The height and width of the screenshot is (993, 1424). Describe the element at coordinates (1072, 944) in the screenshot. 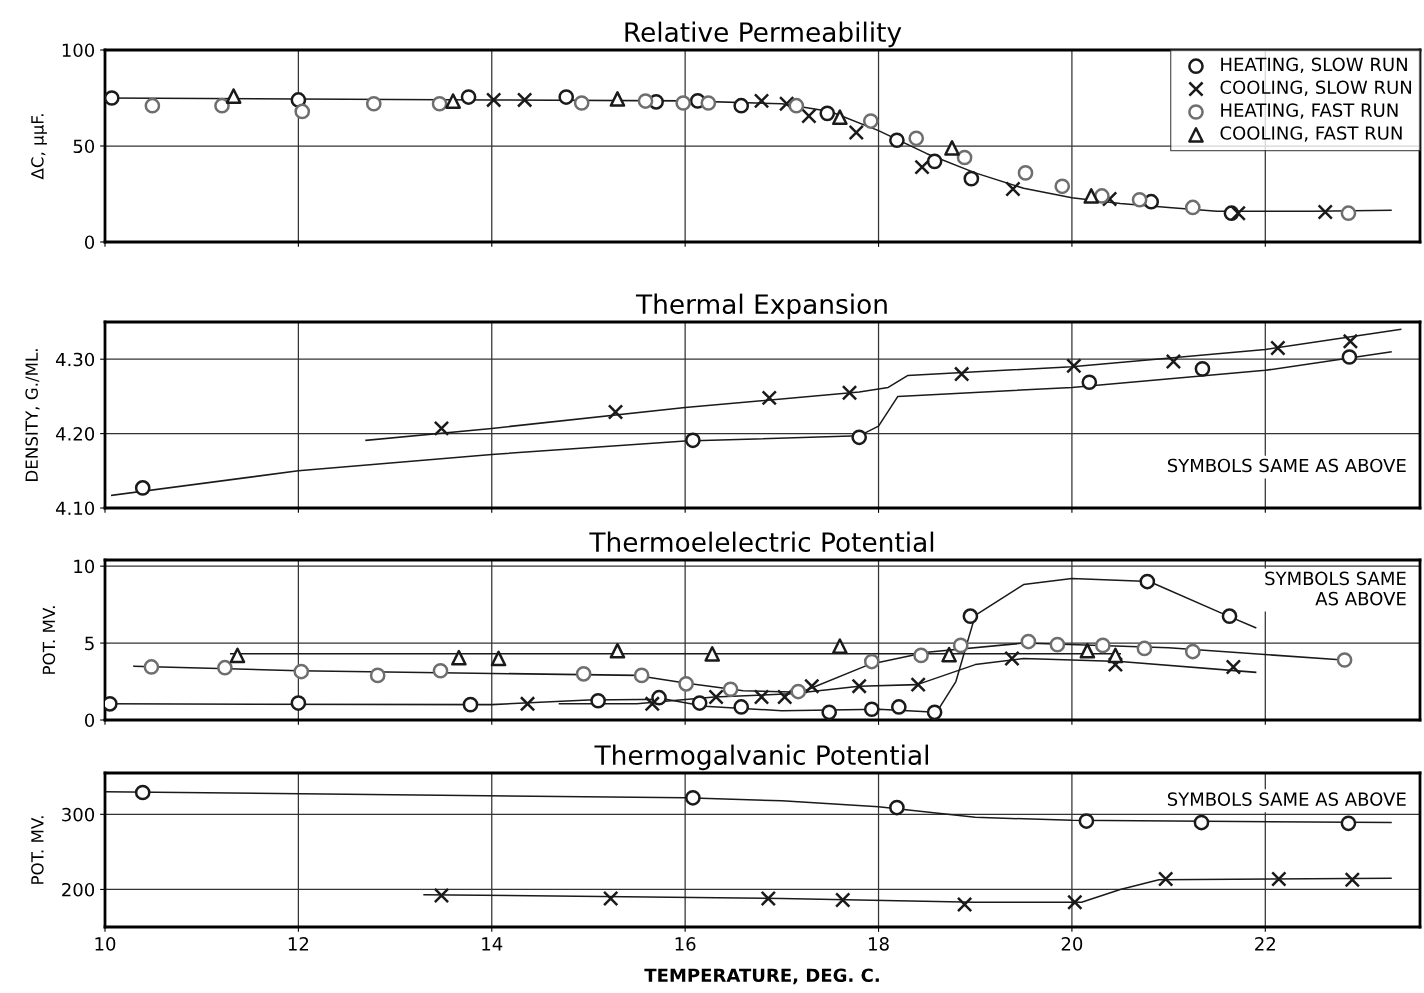

I see `x-tick-label: 20` at that location.